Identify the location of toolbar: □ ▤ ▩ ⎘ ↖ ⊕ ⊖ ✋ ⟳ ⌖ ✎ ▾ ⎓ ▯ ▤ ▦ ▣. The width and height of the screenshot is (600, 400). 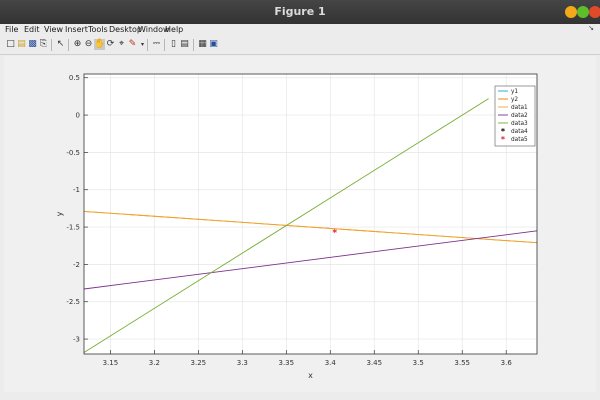
(300, 45).